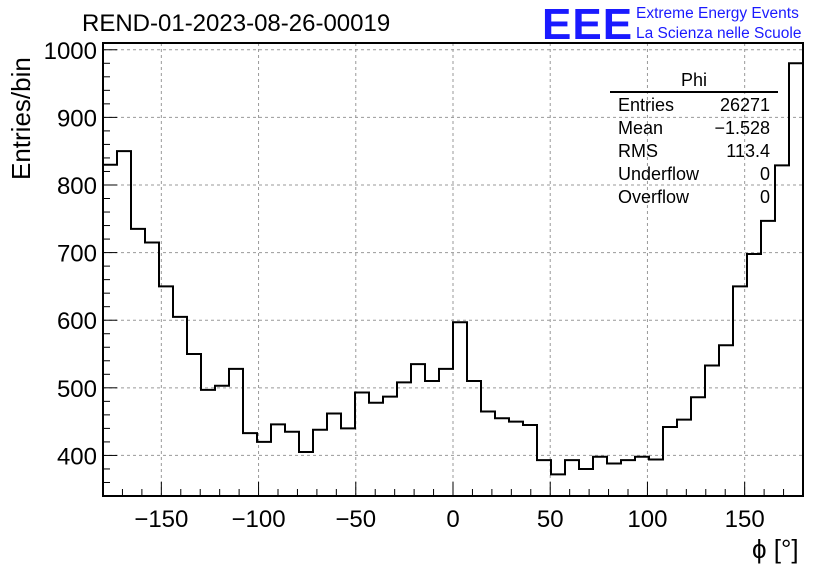 The width and height of the screenshot is (836, 572). I want to click on x-tick-label: 150, so click(745, 519).